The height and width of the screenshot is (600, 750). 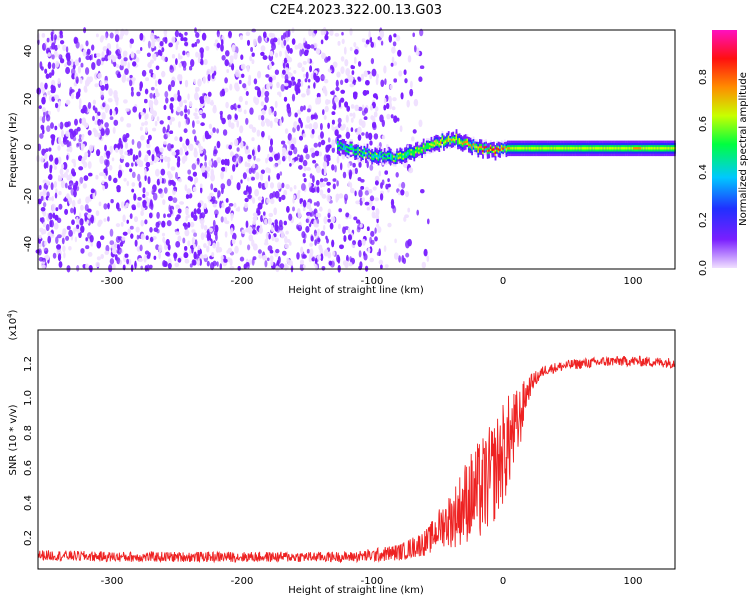 I want to click on x-tick-label: -300, so click(x=112, y=281).